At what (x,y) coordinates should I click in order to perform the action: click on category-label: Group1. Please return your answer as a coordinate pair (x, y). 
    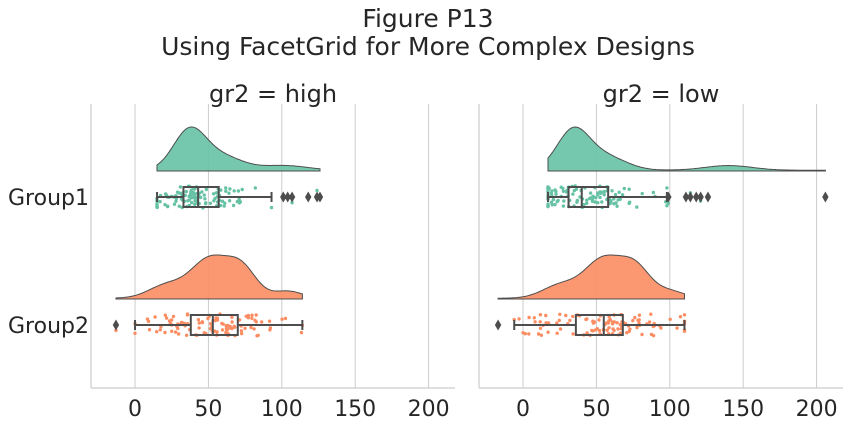
    Looking at the image, I should click on (48, 198).